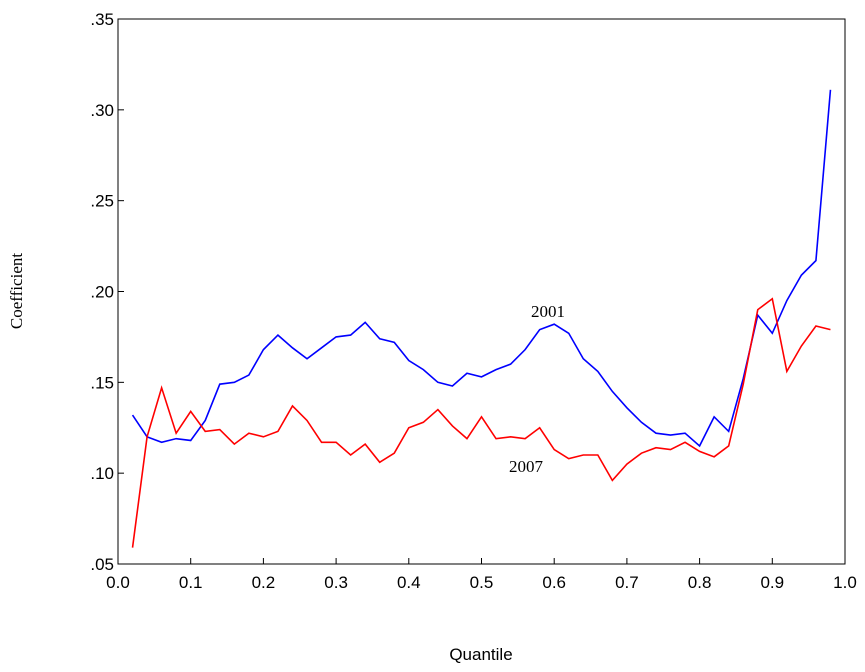 The width and height of the screenshot is (865, 672). What do you see at coordinates (102, 382) in the screenshot?
I see `y-tick-label: .15` at bounding box center [102, 382].